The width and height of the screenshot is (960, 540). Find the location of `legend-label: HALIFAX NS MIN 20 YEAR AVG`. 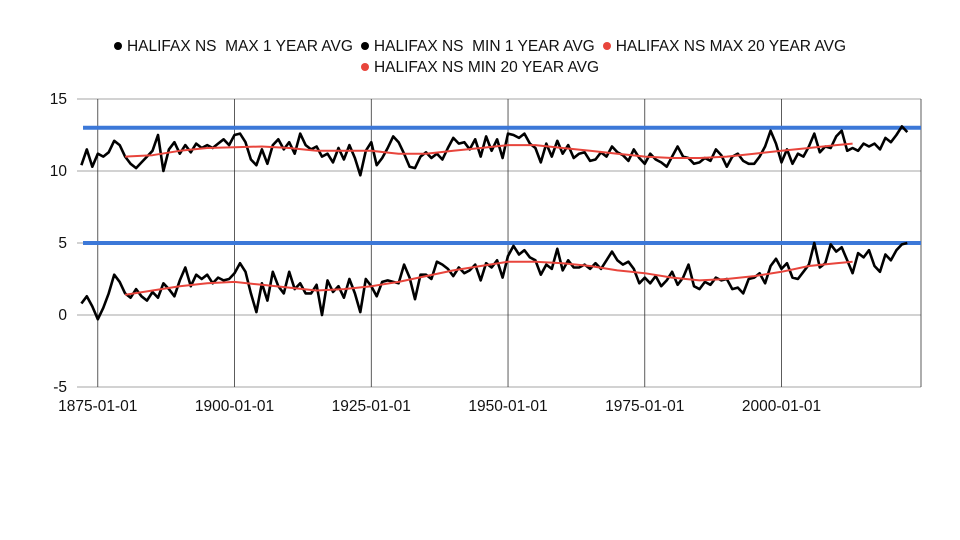

legend-label: HALIFAX NS MIN 20 YEAR AVG is located at coordinates (486, 67).